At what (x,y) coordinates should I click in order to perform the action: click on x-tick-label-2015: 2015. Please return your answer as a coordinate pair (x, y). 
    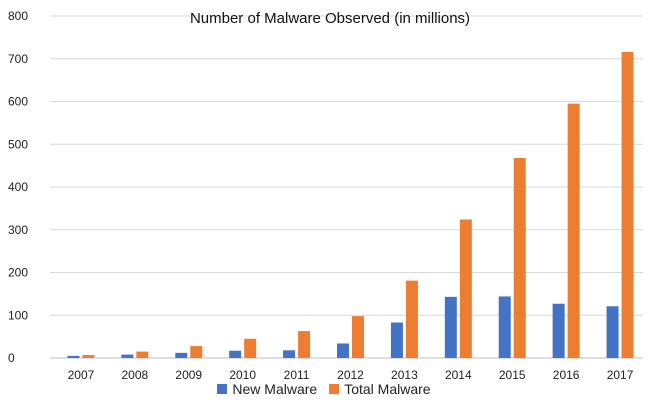
    Looking at the image, I should click on (512, 375).